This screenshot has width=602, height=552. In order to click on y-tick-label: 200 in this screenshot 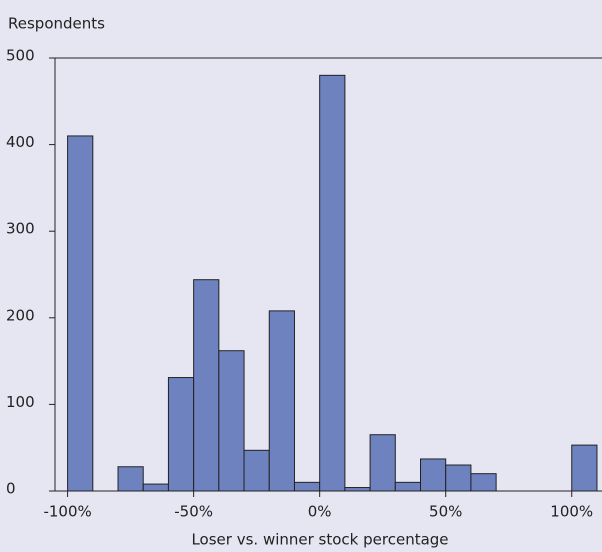, I will do `click(20, 315)`.